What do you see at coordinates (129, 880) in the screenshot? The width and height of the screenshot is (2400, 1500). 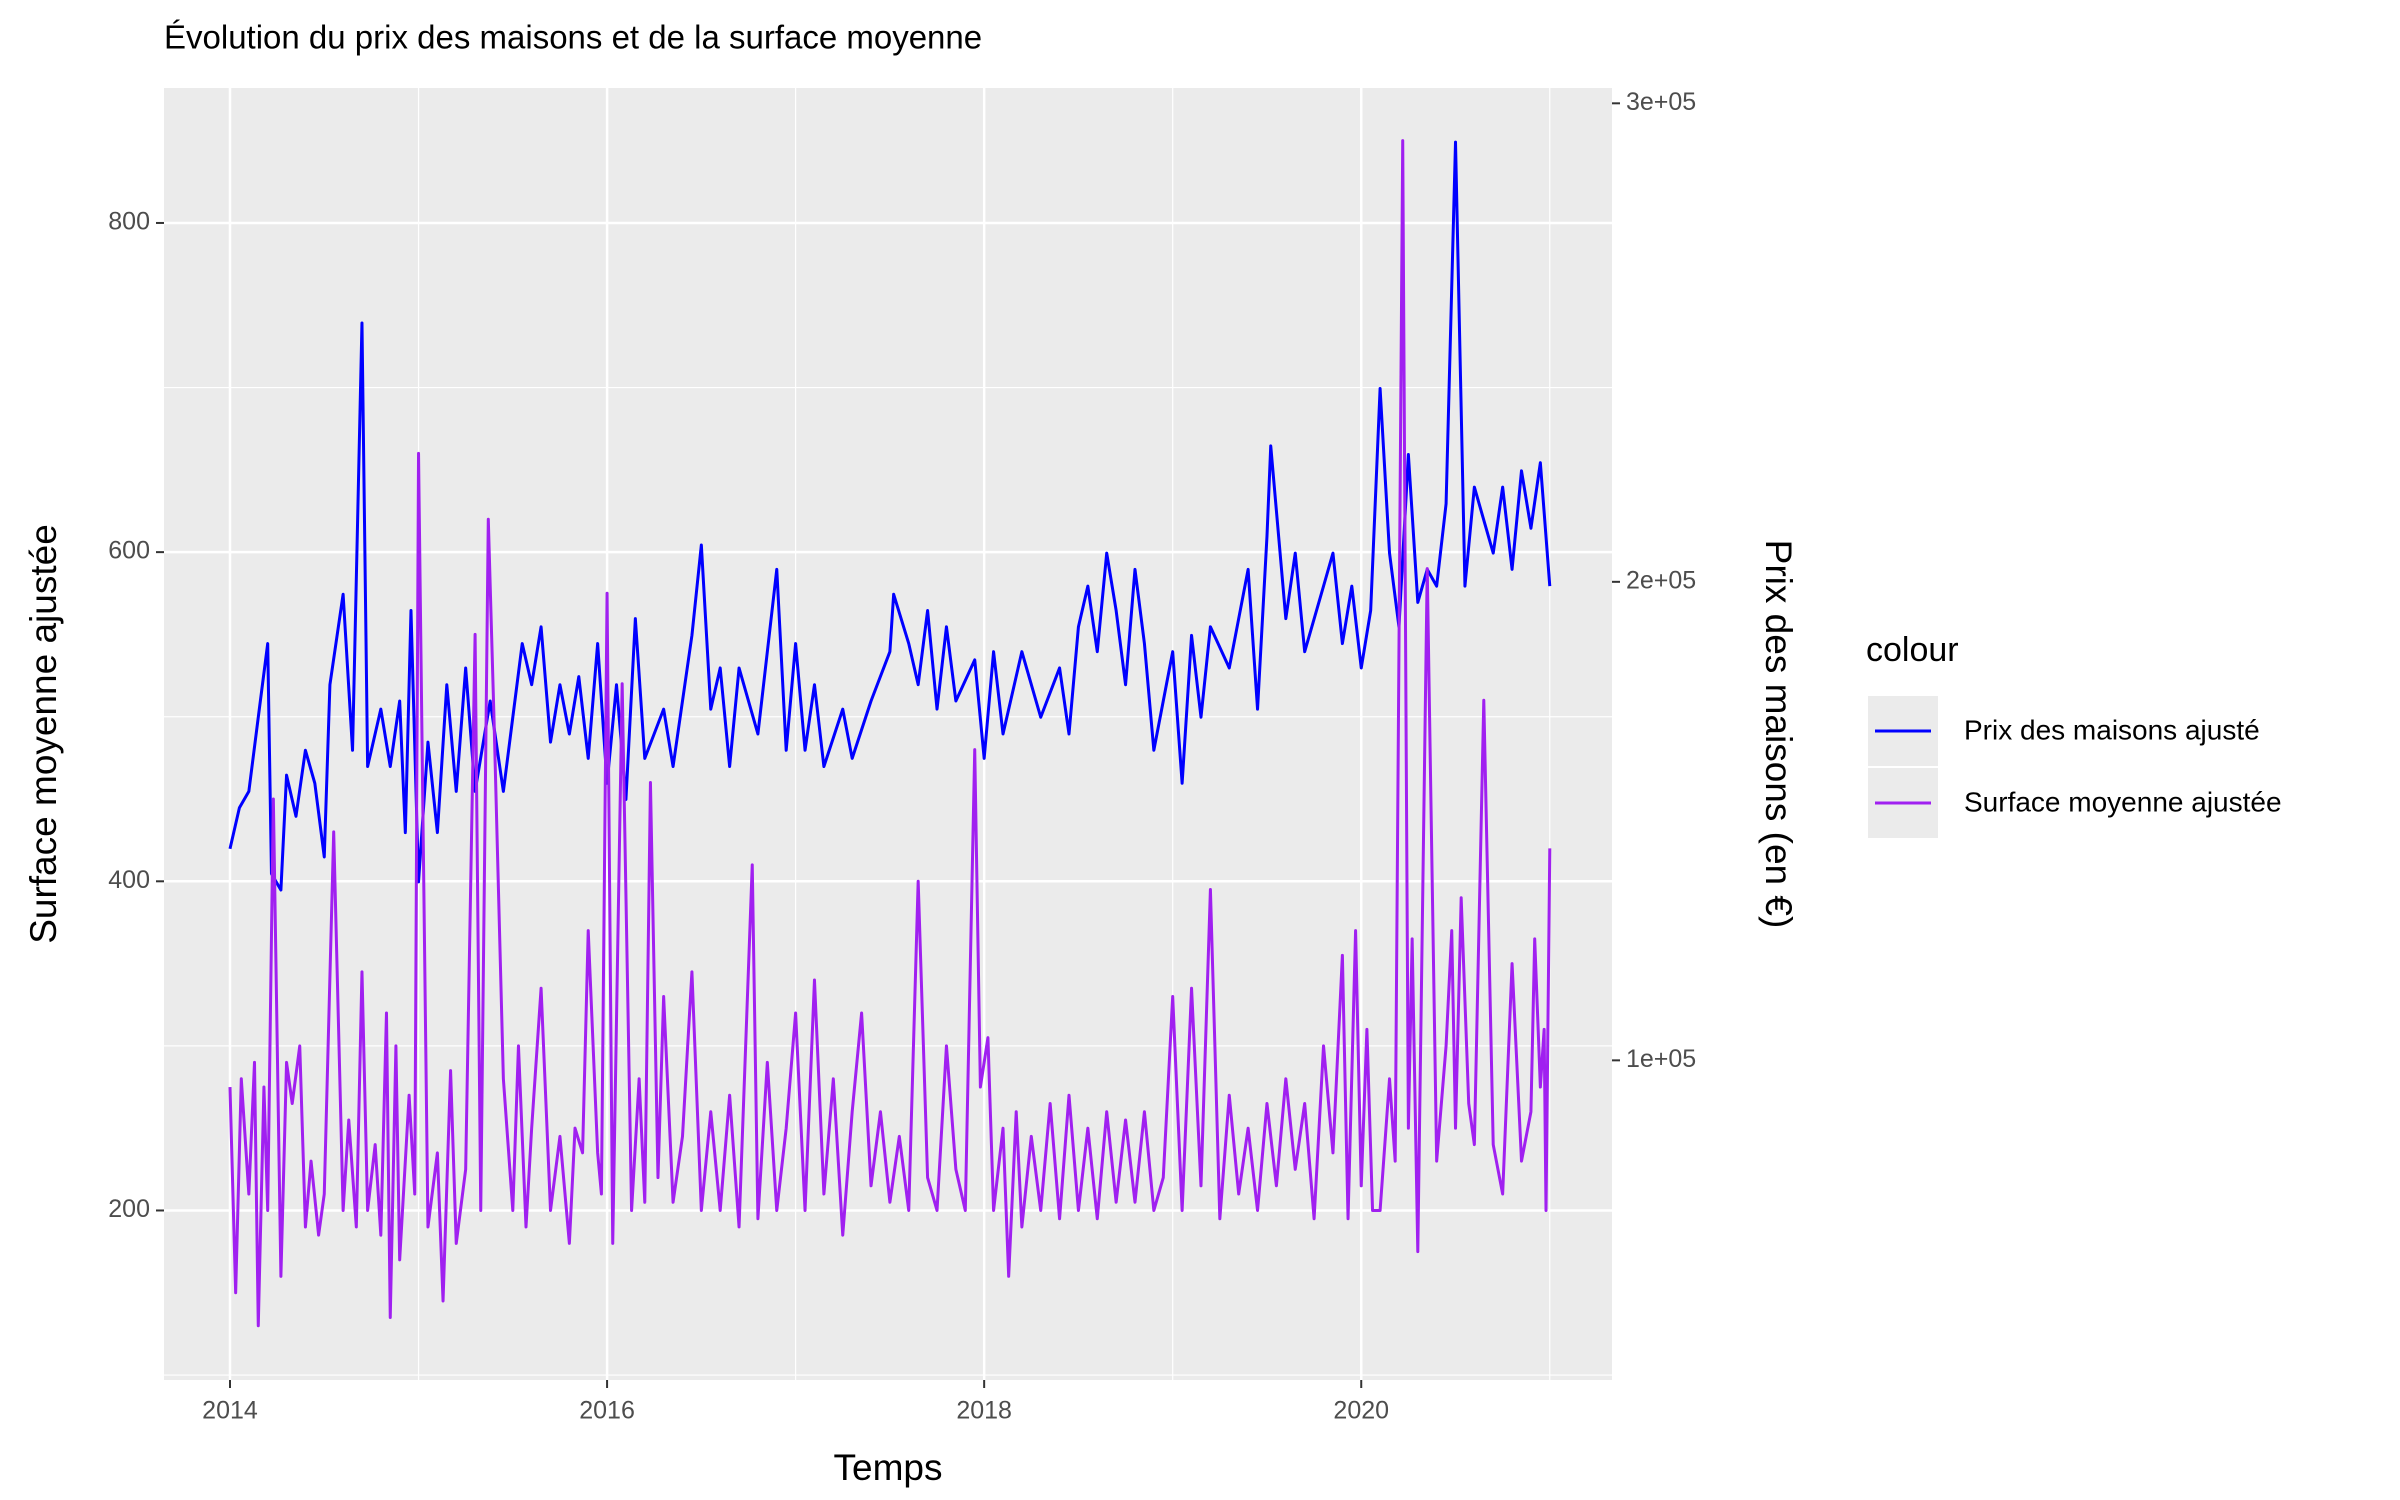 I see `y-tick-label: 400` at bounding box center [129, 880].